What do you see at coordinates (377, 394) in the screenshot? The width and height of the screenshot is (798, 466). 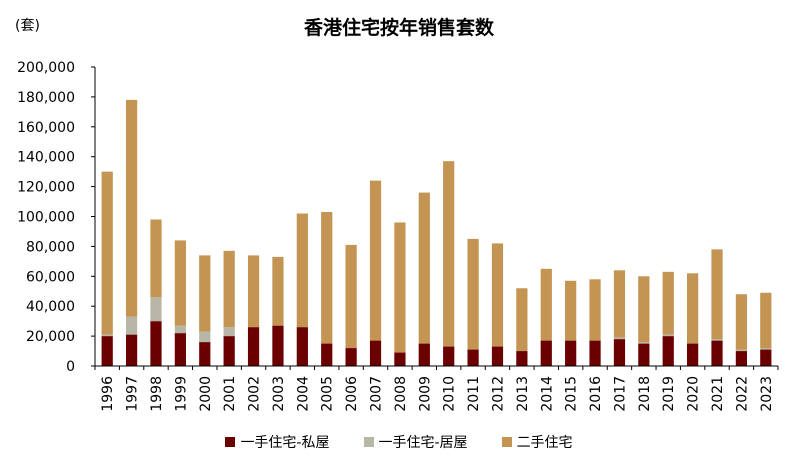 I see `x-tick-label: 2007` at bounding box center [377, 394].